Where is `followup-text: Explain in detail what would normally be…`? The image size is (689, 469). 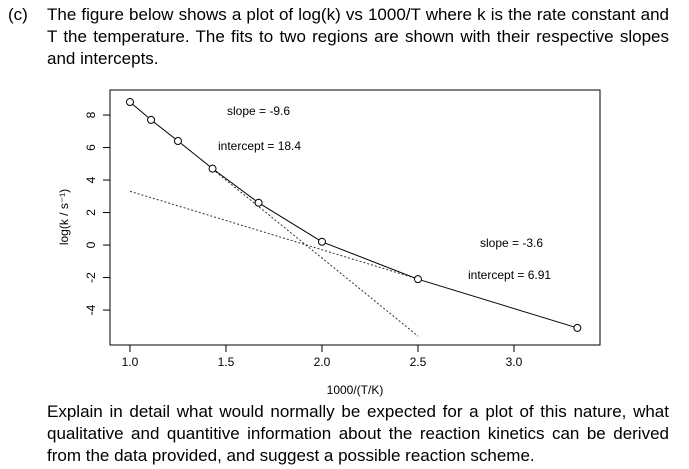 followup-text: Explain in detail what would normally be… is located at coordinates (358, 433).